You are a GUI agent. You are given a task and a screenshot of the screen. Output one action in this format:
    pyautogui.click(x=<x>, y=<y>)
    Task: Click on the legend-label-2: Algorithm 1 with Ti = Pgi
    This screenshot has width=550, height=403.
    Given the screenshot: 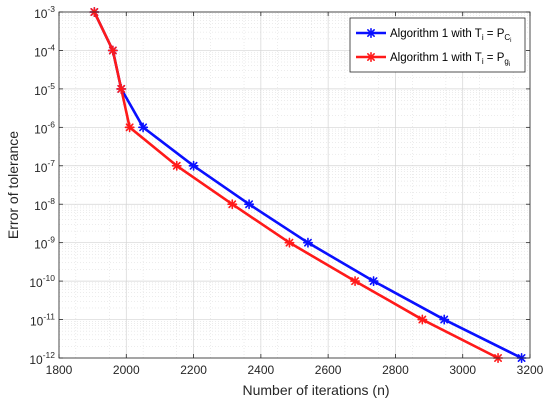 What is the action you would take?
    pyautogui.click(x=450, y=60)
    